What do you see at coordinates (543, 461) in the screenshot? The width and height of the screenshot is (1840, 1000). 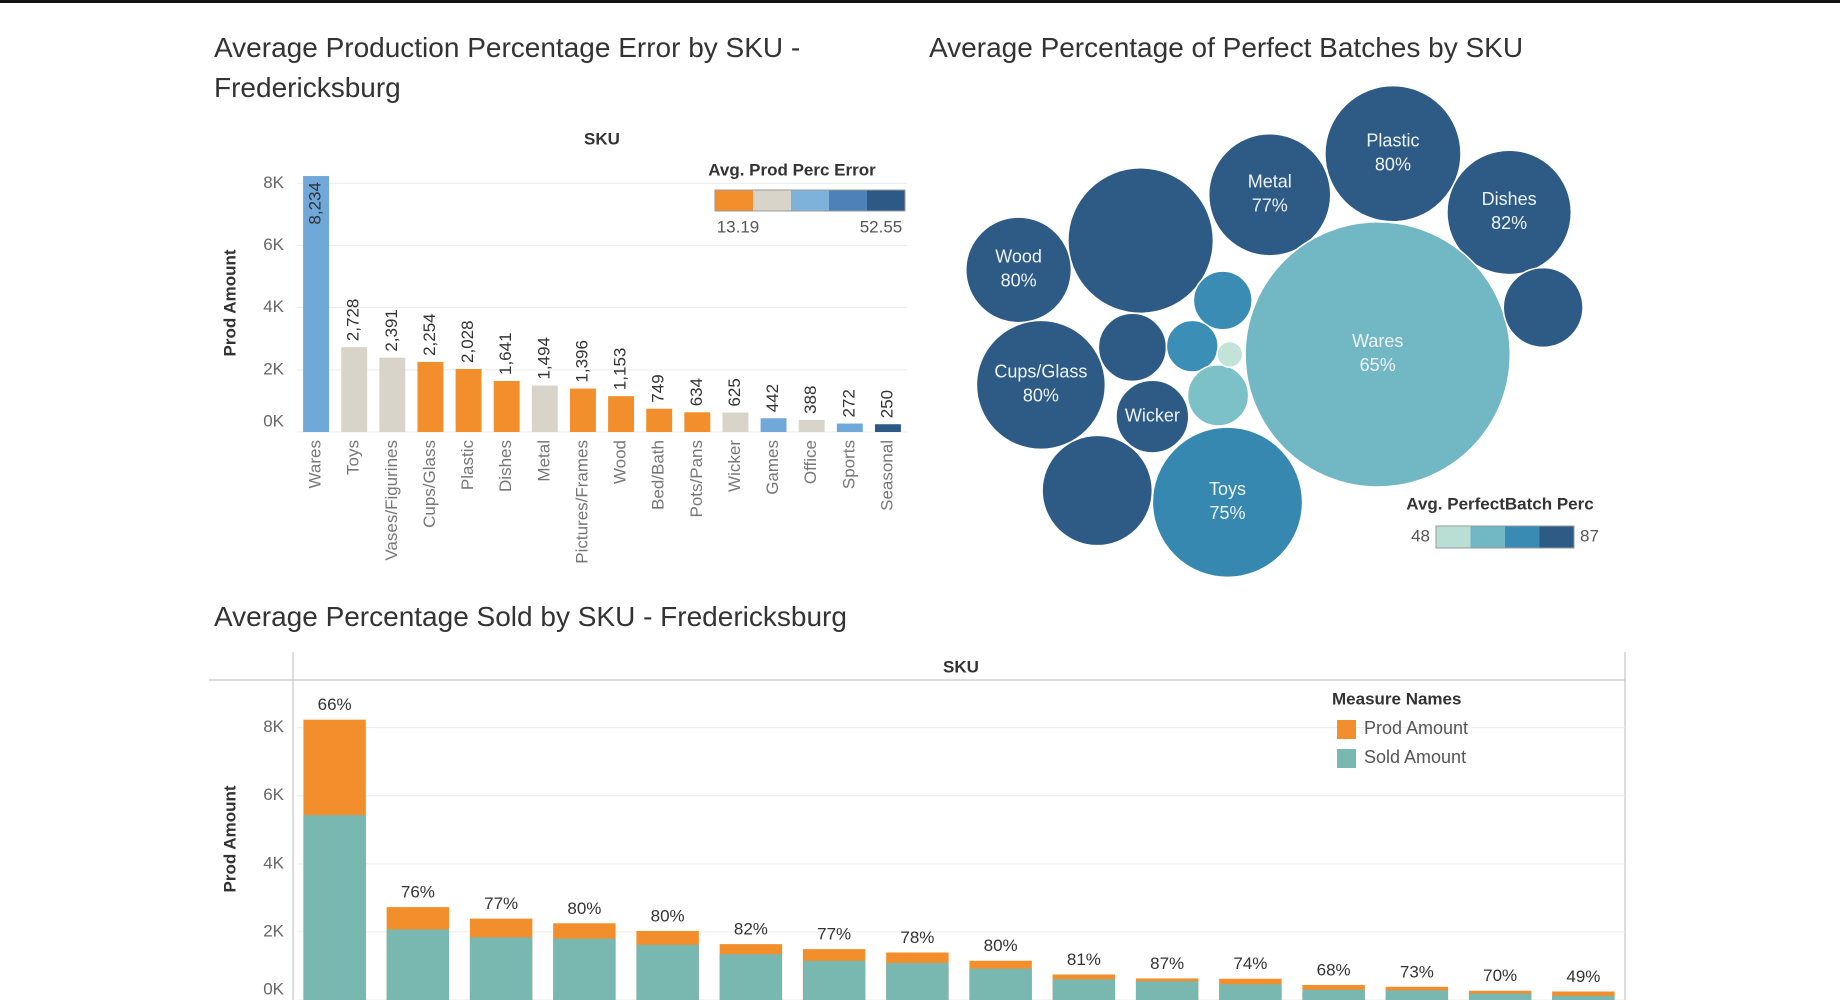 I see `x-tick-label: Metal` at bounding box center [543, 461].